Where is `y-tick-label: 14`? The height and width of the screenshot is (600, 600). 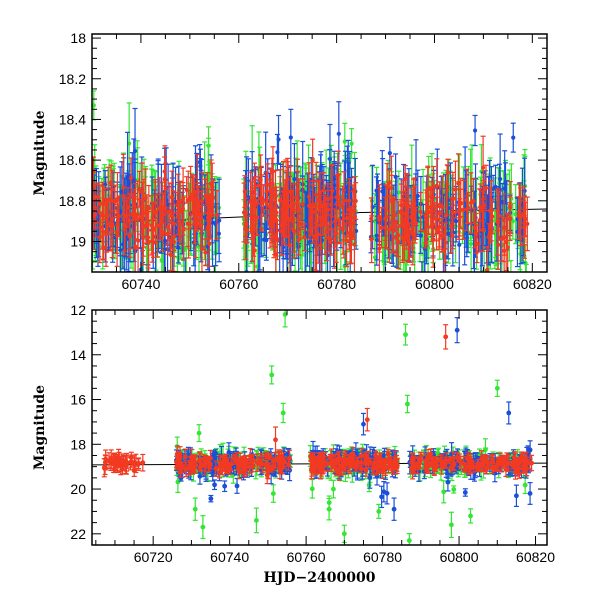 y-tick-label: 14 is located at coordinates (78, 355).